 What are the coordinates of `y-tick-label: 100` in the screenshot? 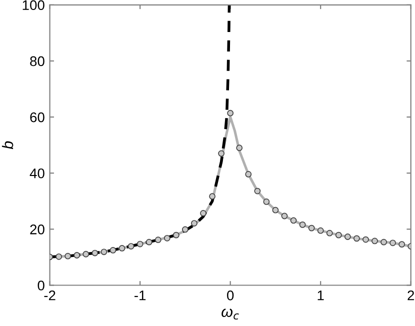 It's located at (33, 5).